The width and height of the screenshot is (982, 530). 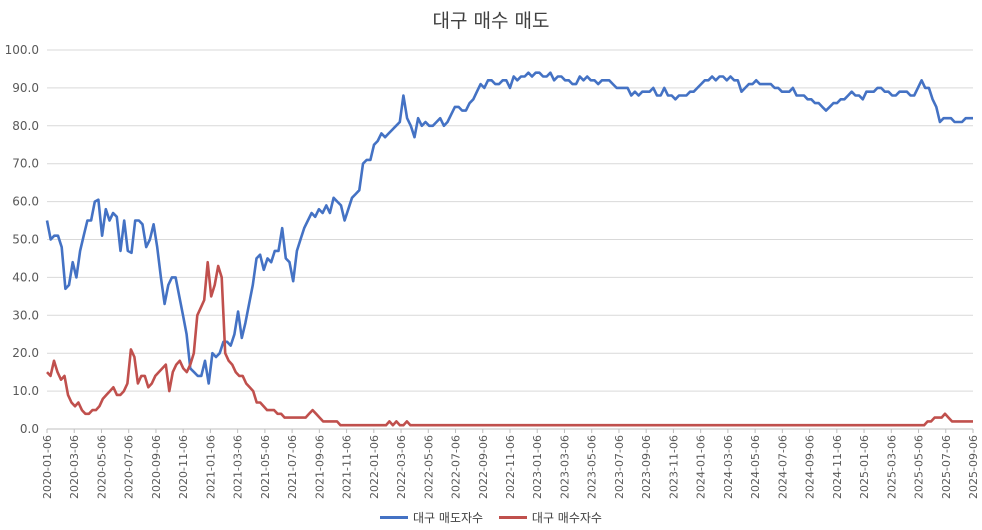 What do you see at coordinates (564, 467) in the screenshot?
I see `x-tick-label: 2023-03-06` at bounding box center [564, 467].